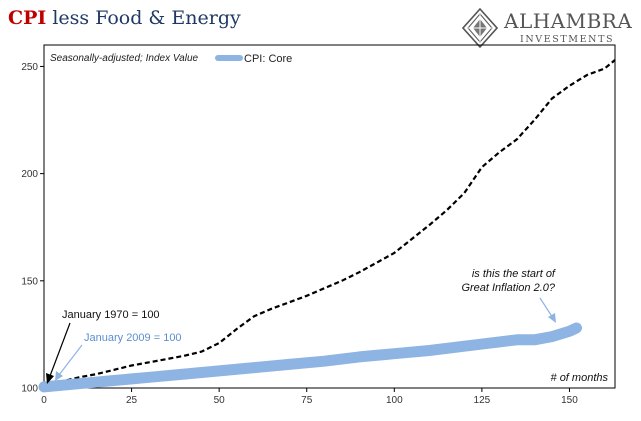 Image resolution: width=641 pixels, height=421 pixels. What do you see at coordinates (29, 174) in the screenshot?
I see `y-tick-label: 200` at bounding box center [29, 174].